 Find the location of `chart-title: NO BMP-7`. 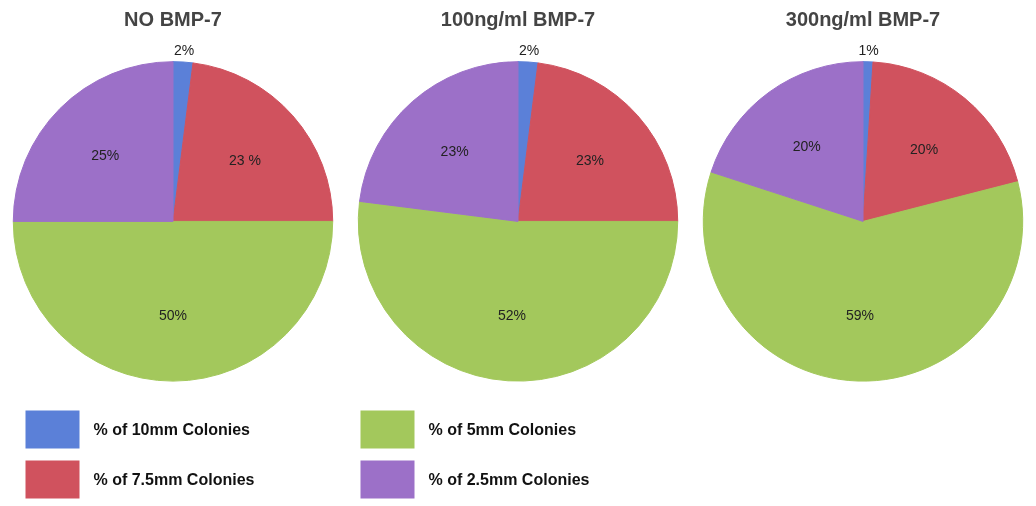

chart-title: NO BMP-7 is located at coordinates (173, 18).